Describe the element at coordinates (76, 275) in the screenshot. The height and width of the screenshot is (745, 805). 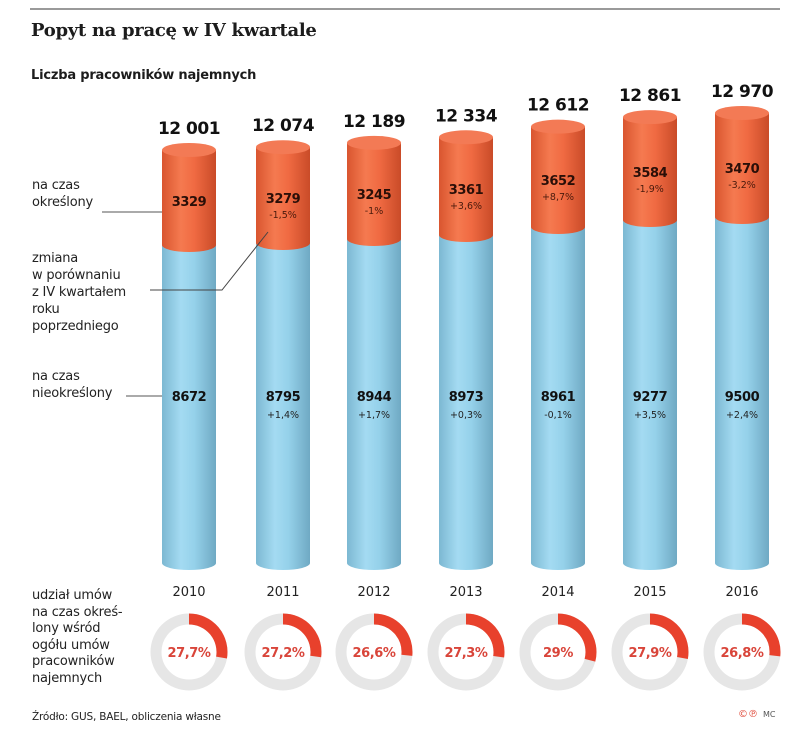
I see `legend-change-line2: w porównaniu` at that location.